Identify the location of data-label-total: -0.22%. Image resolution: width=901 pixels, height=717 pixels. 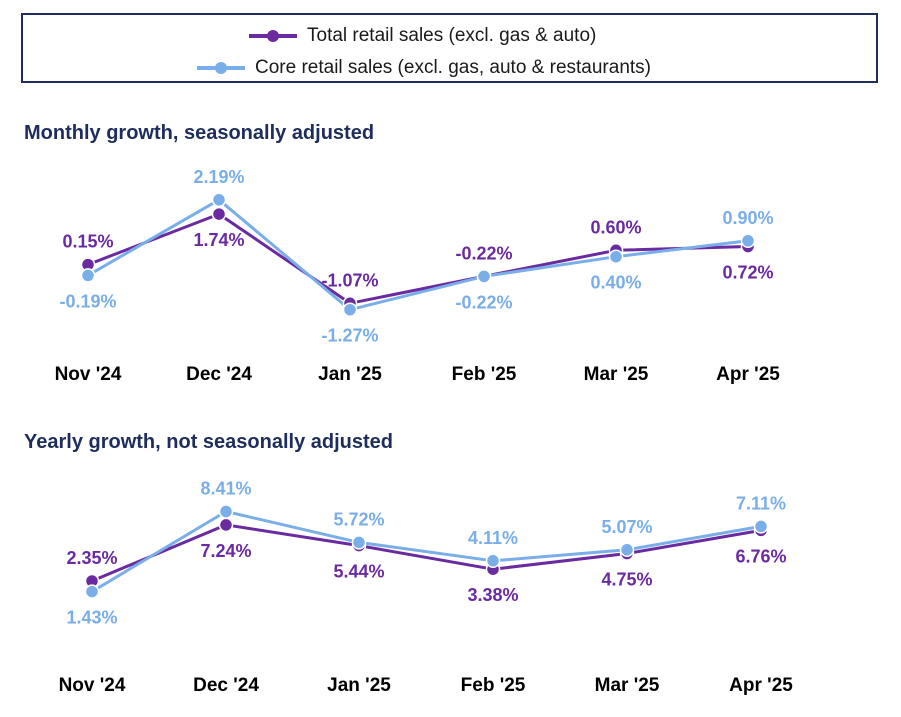
(483, 253).